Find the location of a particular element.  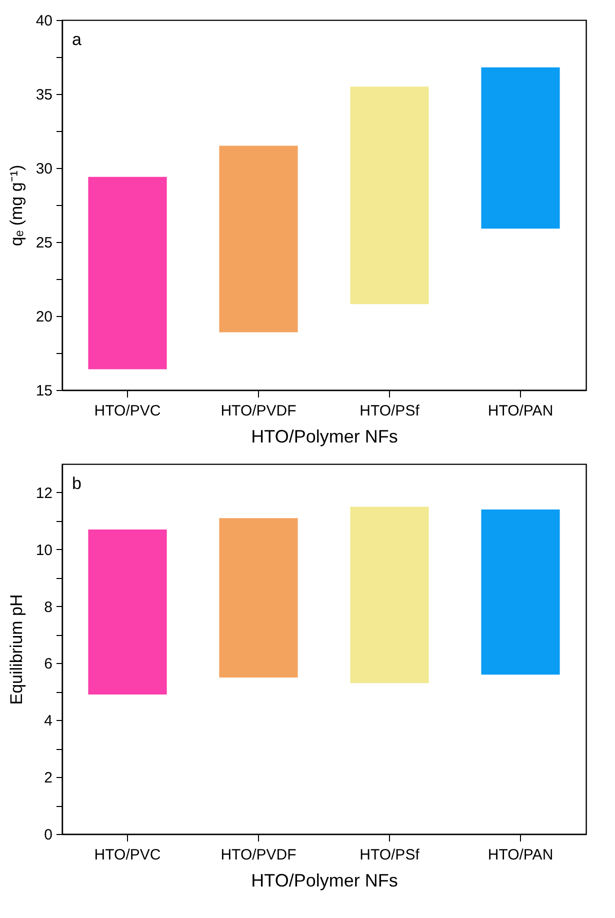

y-tick-label: 2 is located at coordinates (48, 778).